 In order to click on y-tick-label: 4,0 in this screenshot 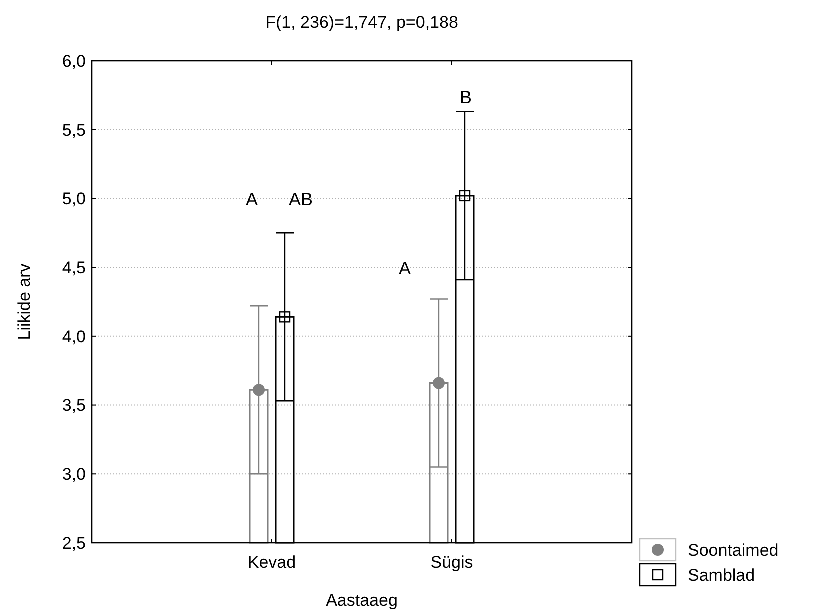, I will do `click(74, 336)`.